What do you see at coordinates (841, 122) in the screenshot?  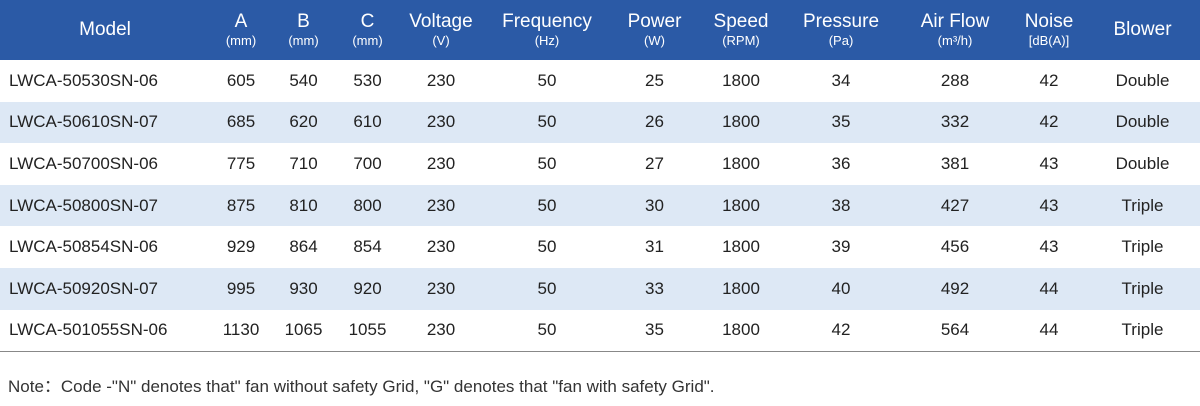 I see `cell: 35` at bounding box center [841, 122].